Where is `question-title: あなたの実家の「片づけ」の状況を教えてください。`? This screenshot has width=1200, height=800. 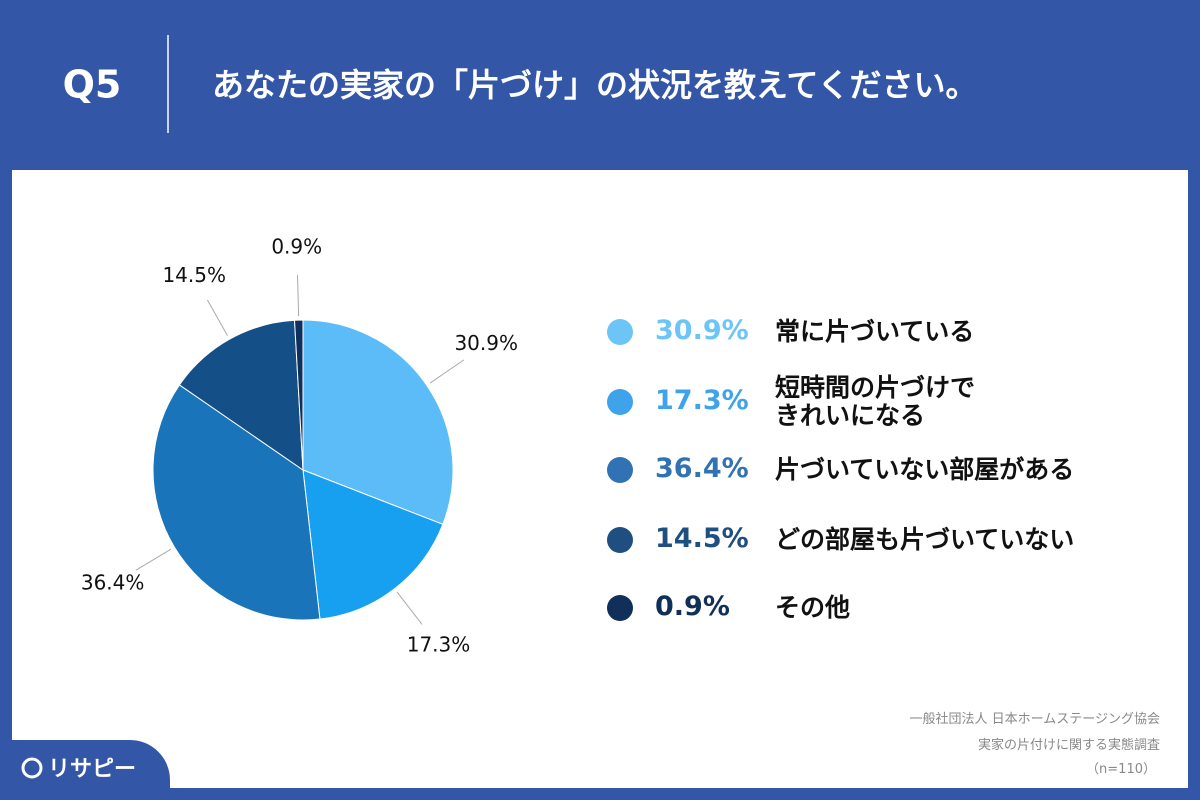 question-title: あなたの実家の「片づけ」の状況を教えてください。 is located at coordinates (594, 85).